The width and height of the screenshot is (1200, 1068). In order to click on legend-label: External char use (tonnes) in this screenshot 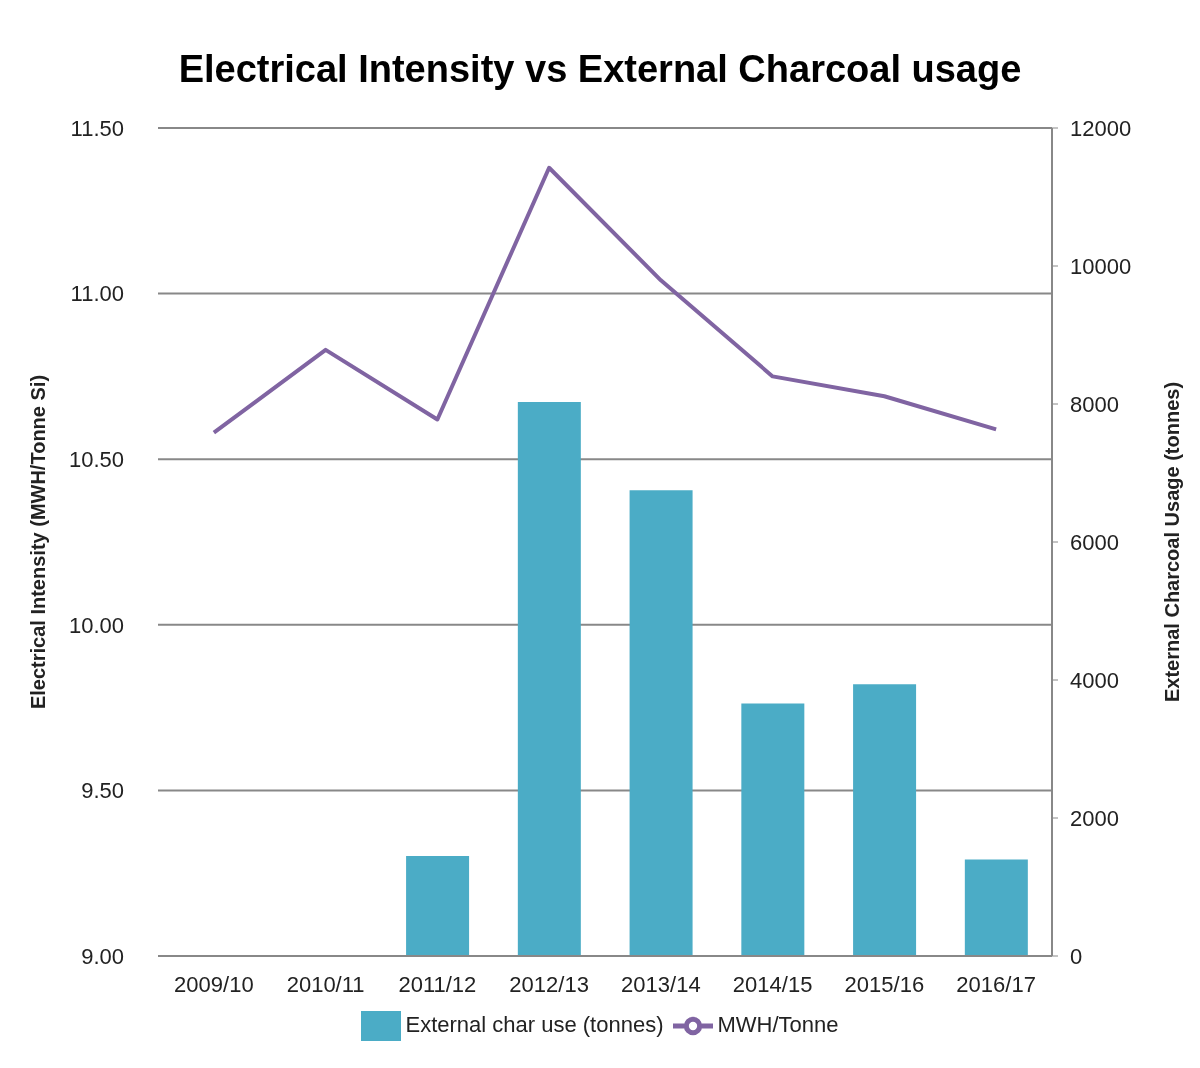, I will do `click(534, 1024)`.